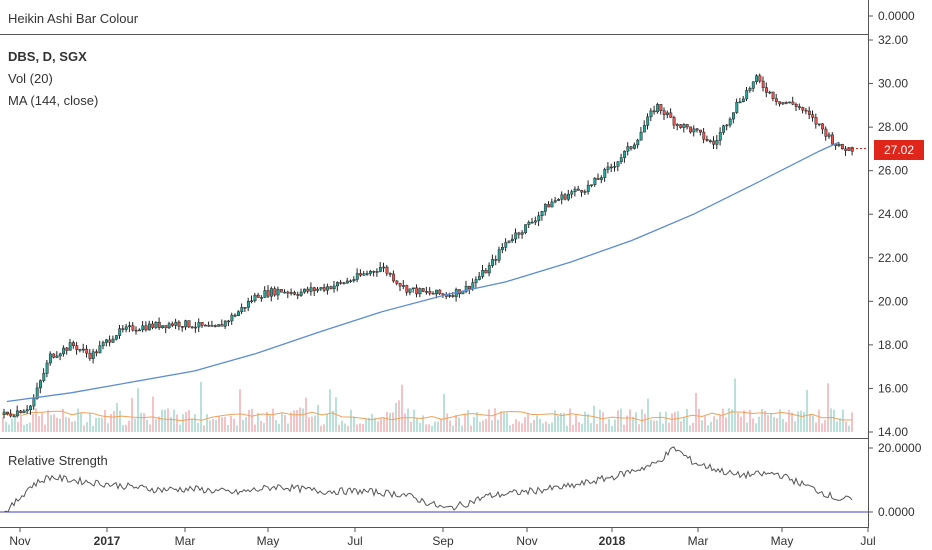 Image resolution: width=932 pixels, height=550 pixels. I want to click on rs-axis-label-0: 20.0000, so click(900, 448).